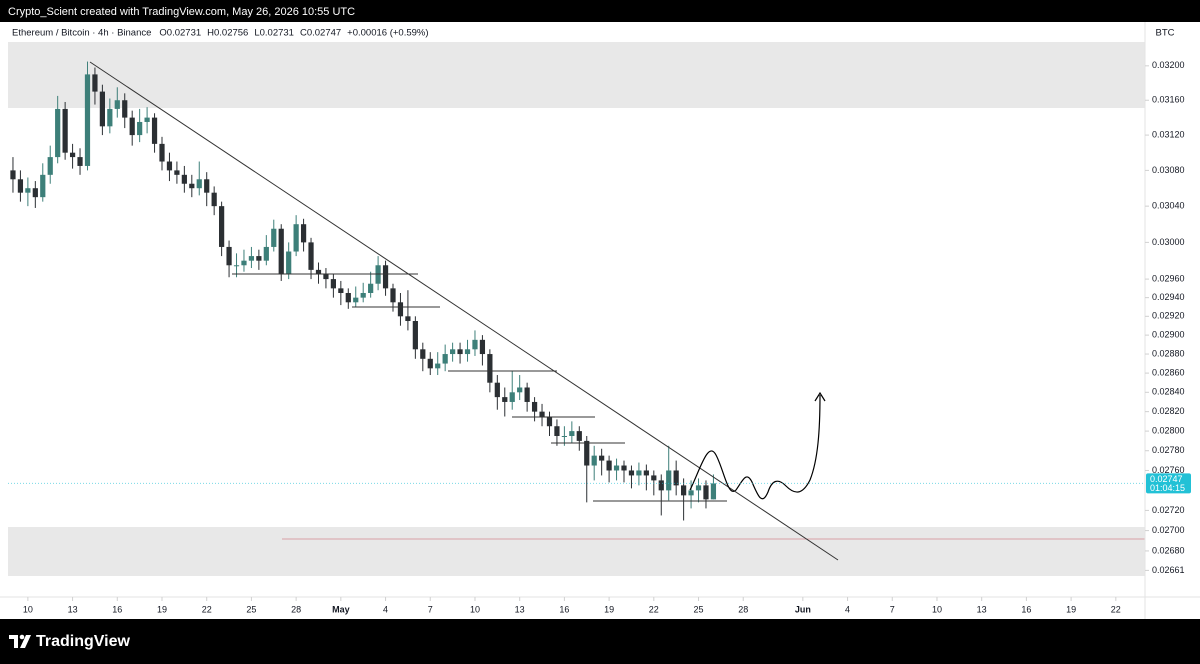  What do you see at coordinates (1168, 278) in the screenshot?
I see `y-tick-label: 0.02960` at bounding box center [1168, 278].